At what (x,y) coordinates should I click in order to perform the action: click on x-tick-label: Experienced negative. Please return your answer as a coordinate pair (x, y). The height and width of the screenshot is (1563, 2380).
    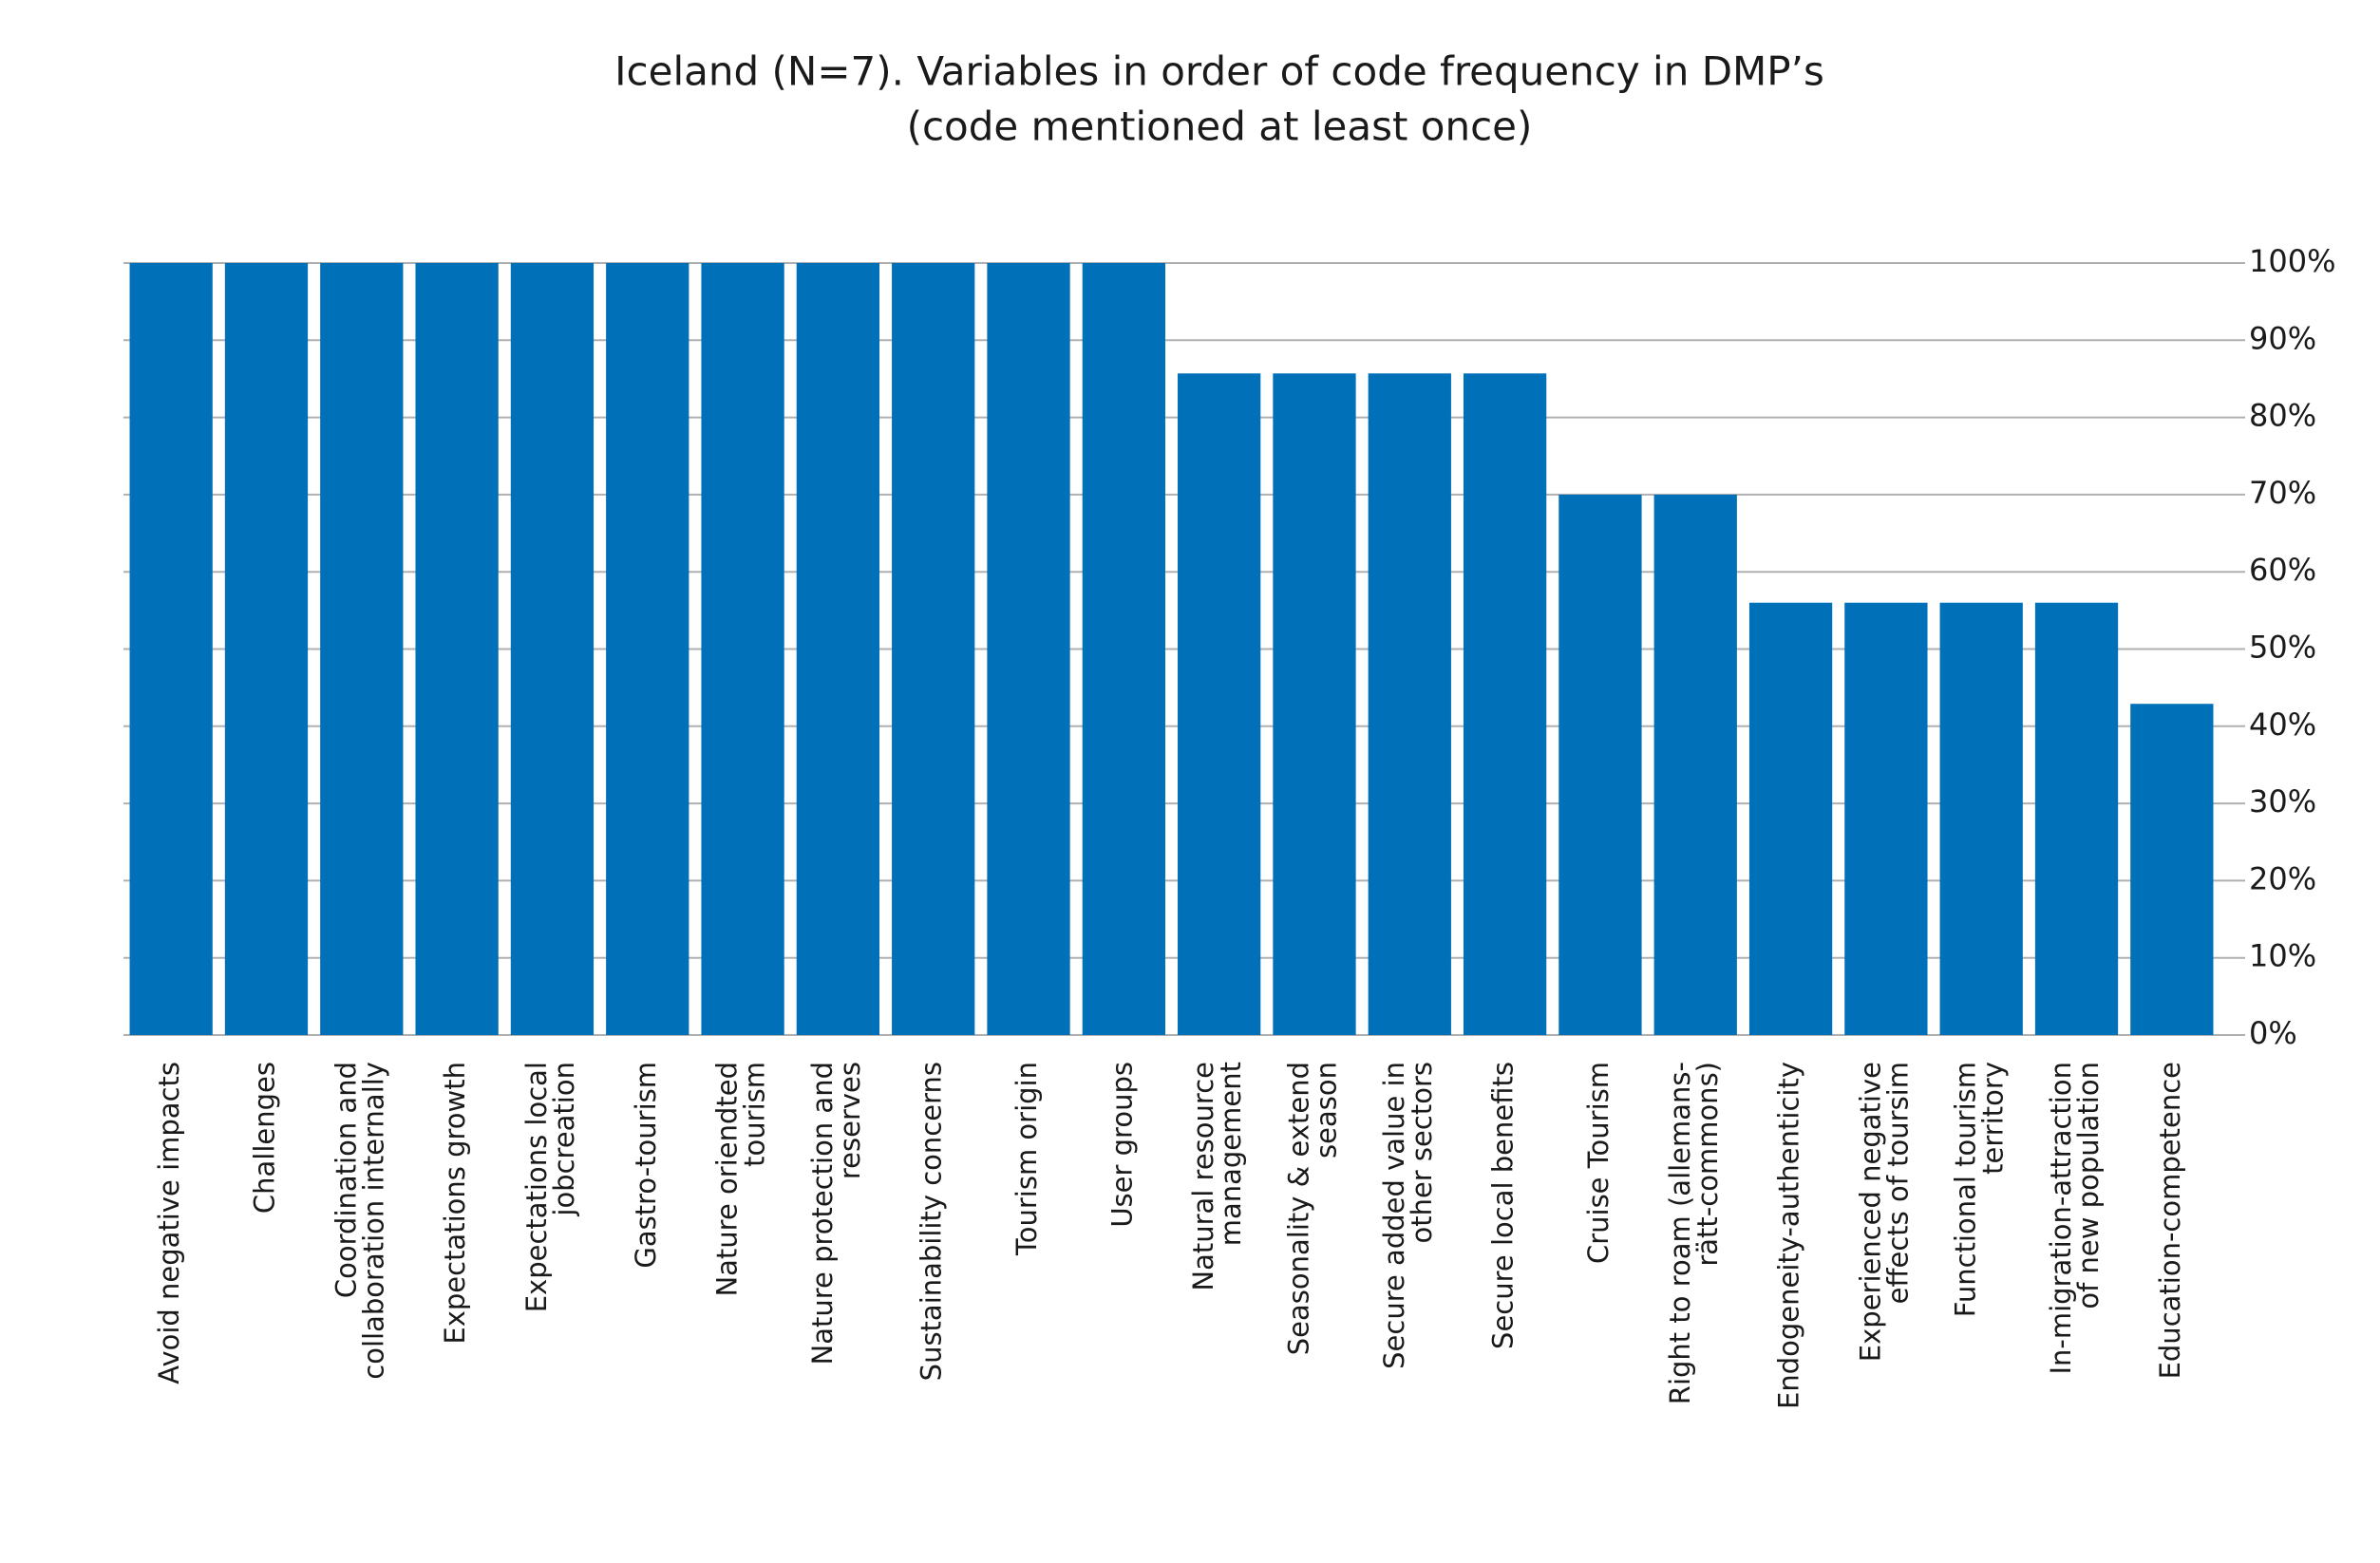
    Looking at the image, I should click on (1870, 1212).